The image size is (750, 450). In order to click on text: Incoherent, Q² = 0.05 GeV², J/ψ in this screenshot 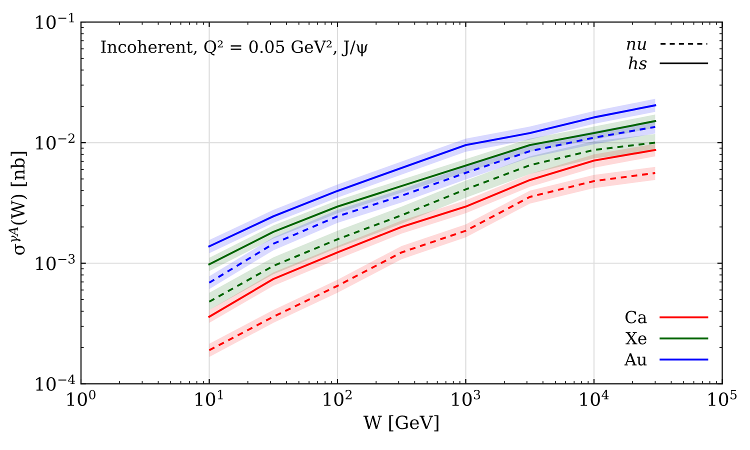, I will do `click(234, 48)`.